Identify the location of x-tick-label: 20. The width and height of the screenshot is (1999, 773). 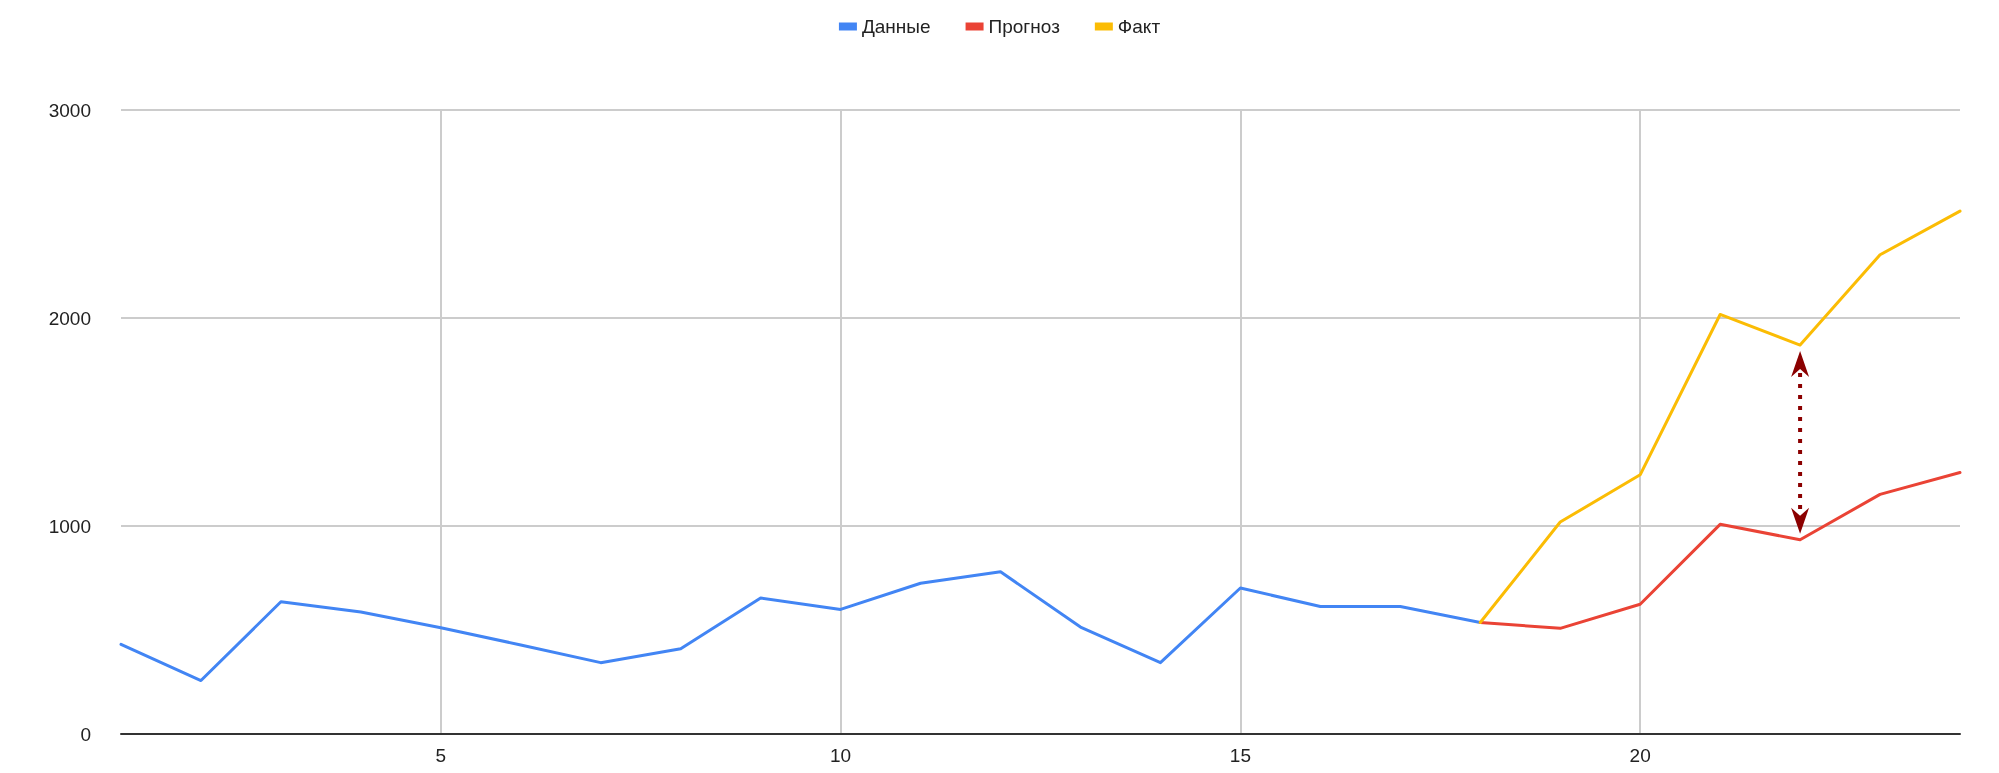
(1640, 755).